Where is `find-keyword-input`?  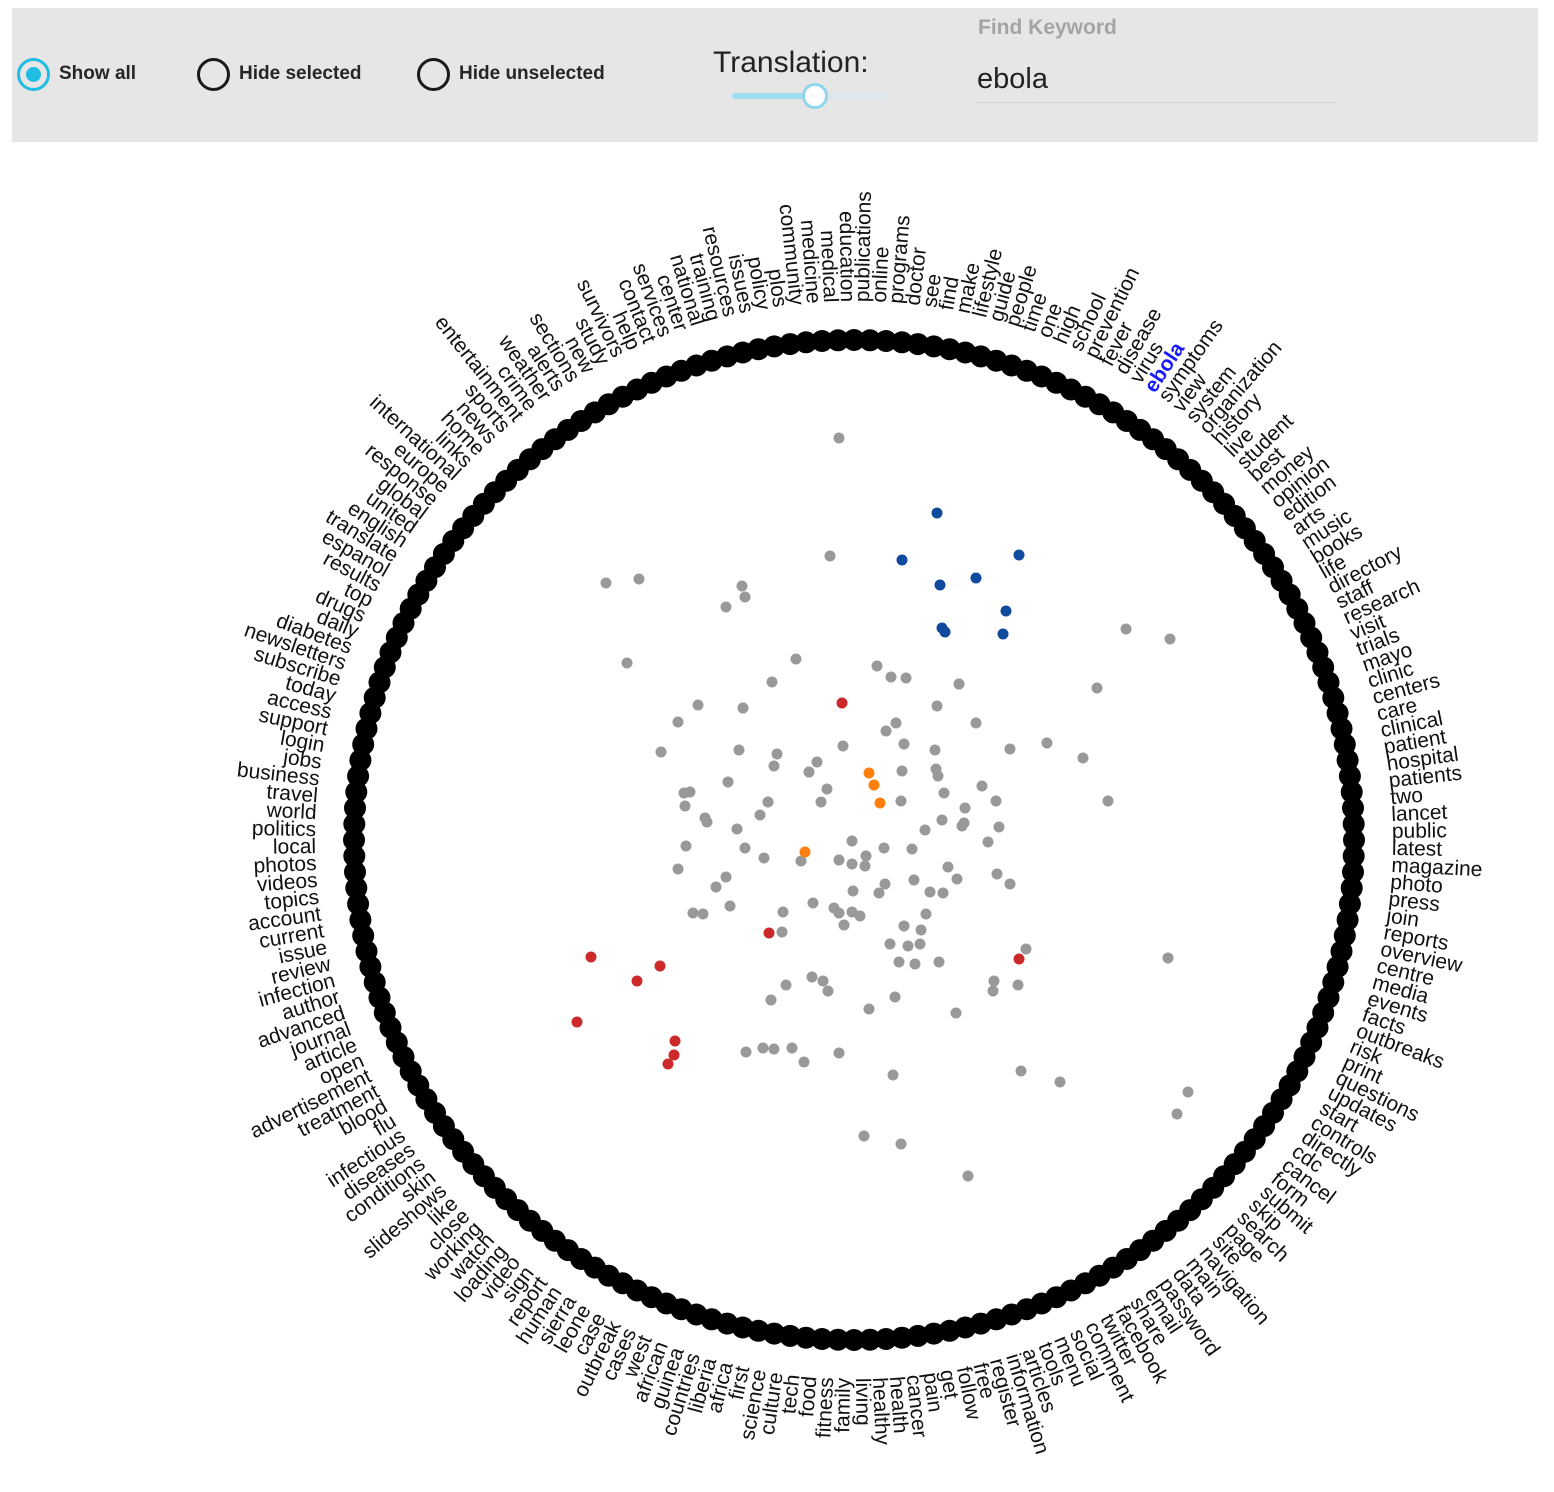 find-keyword-input is located at coordinates (1156, 79).